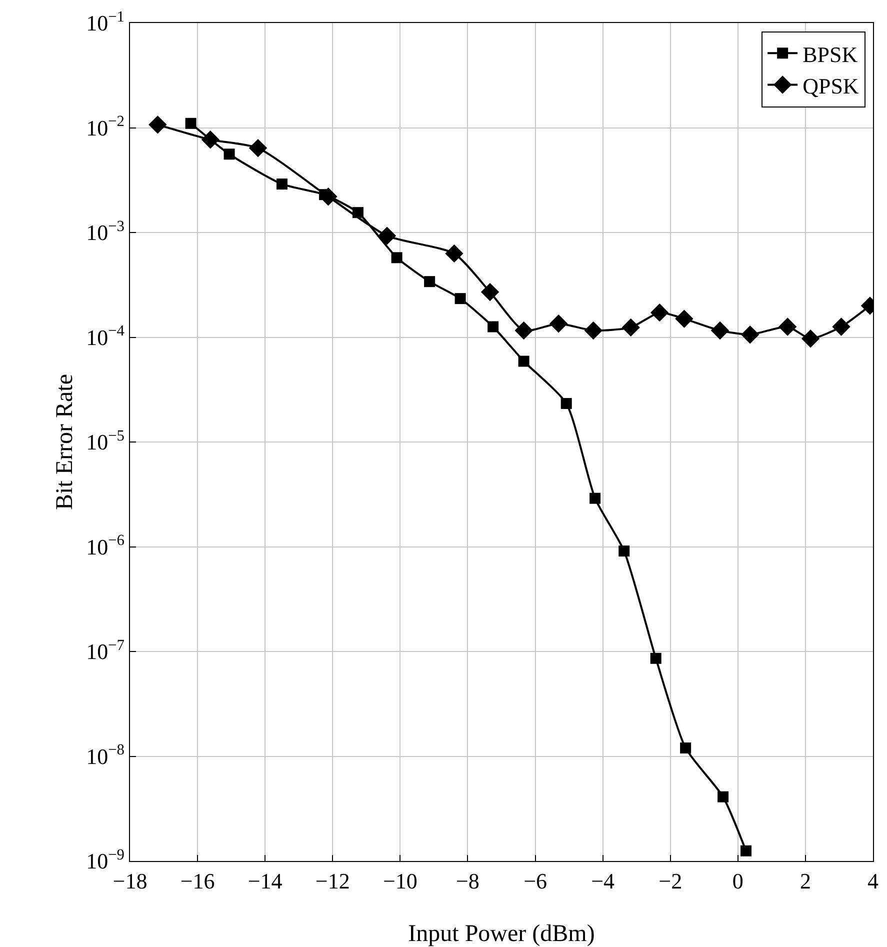 This screenshot has width=887, height=947. I want to click on y-tick-label: 10$^{−3}$, so click(105, 232).